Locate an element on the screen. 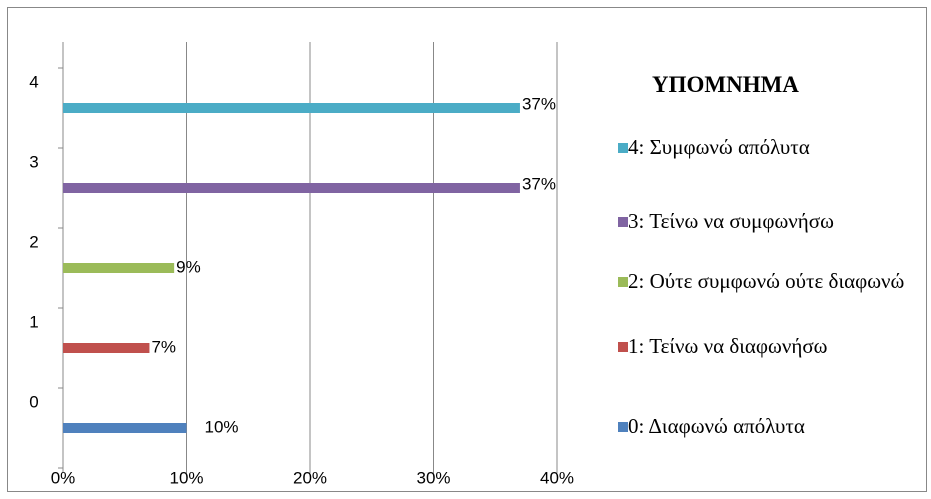 The height and width of the screenshot is (499, 931). legend-entry: 4: Συμφωνώ απόλυτα is located at coordinates (719, 147).